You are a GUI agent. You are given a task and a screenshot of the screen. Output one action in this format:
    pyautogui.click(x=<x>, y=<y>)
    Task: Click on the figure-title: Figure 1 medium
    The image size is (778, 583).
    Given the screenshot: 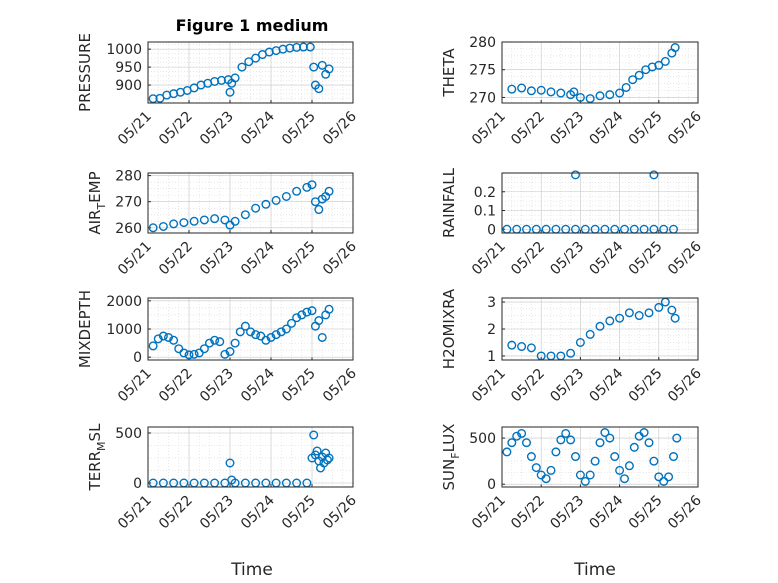 What is the action you would take?
    pyautogui.click(x=252, y=25)
    